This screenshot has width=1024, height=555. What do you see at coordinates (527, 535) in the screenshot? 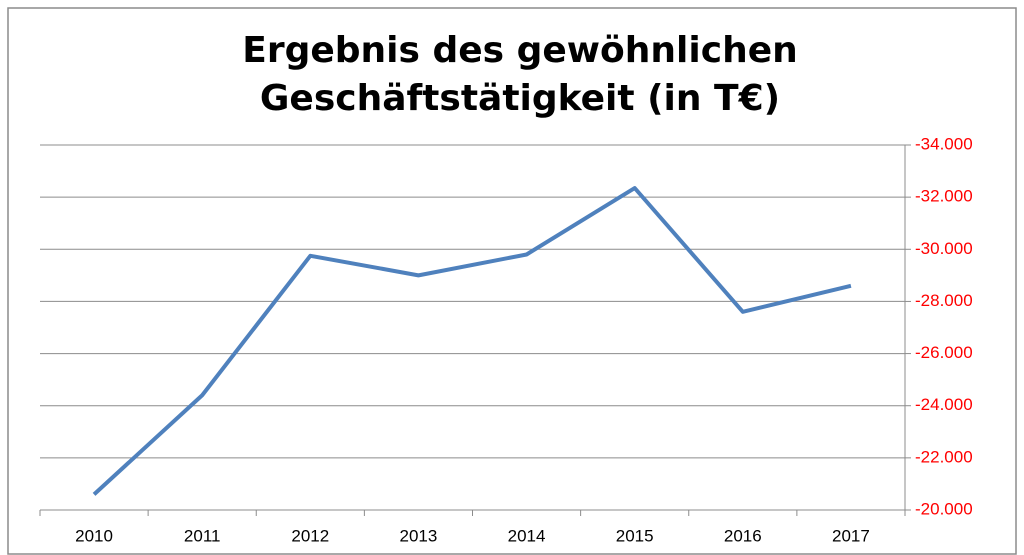
I see `x-tick-label: 2014` at bounding box center [527, 535].